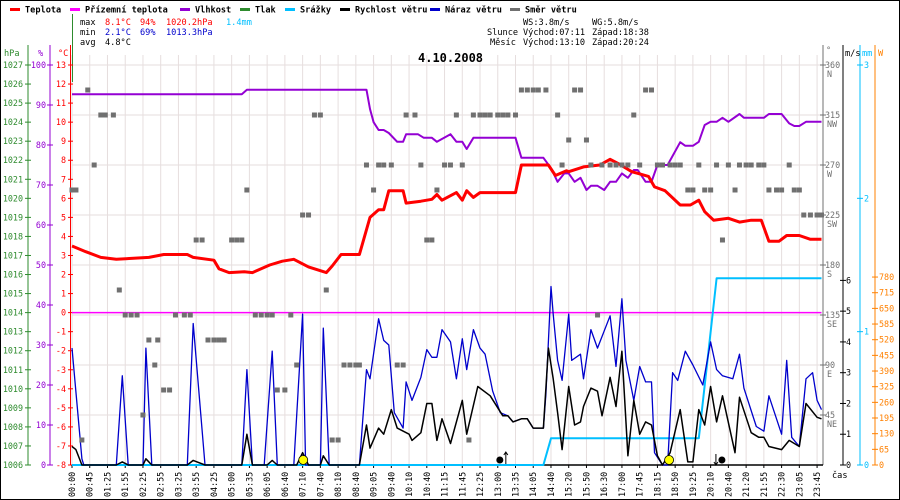  Describe the element at coordinates (41, 305) in the screenshot. I see `pct-tick-label: 40` at that location.